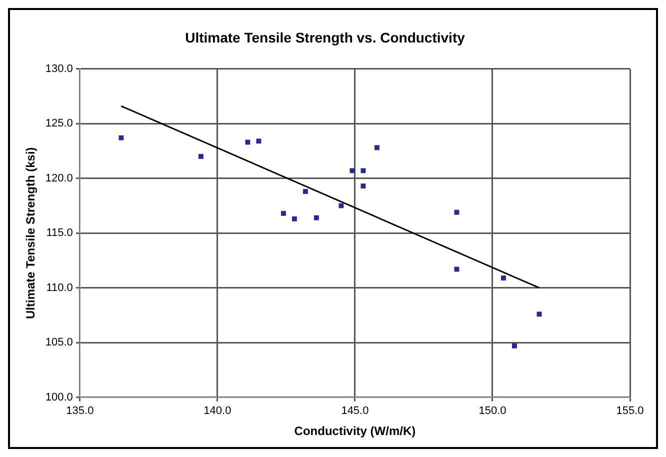 Image resolution: width=666 pixels, height=457 pixels. I want to click on x-tick-label: 140.0, so click(218, 411).